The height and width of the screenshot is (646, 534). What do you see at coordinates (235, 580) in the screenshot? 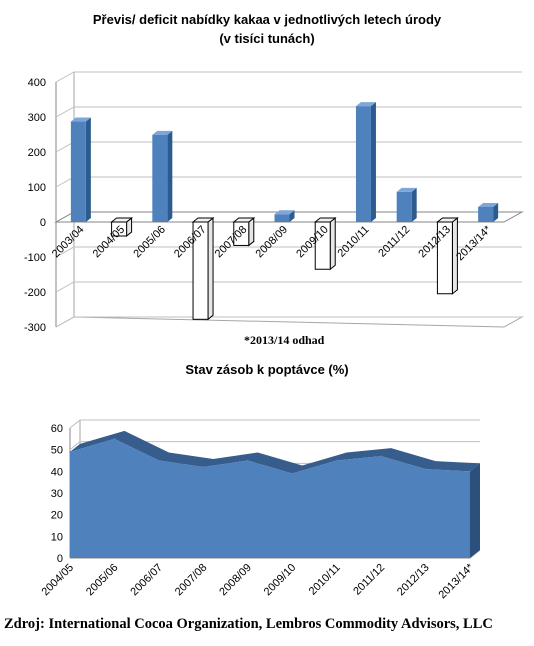
I see `area-x-tick-label: 2008/09` at bounding box center [235, 580].